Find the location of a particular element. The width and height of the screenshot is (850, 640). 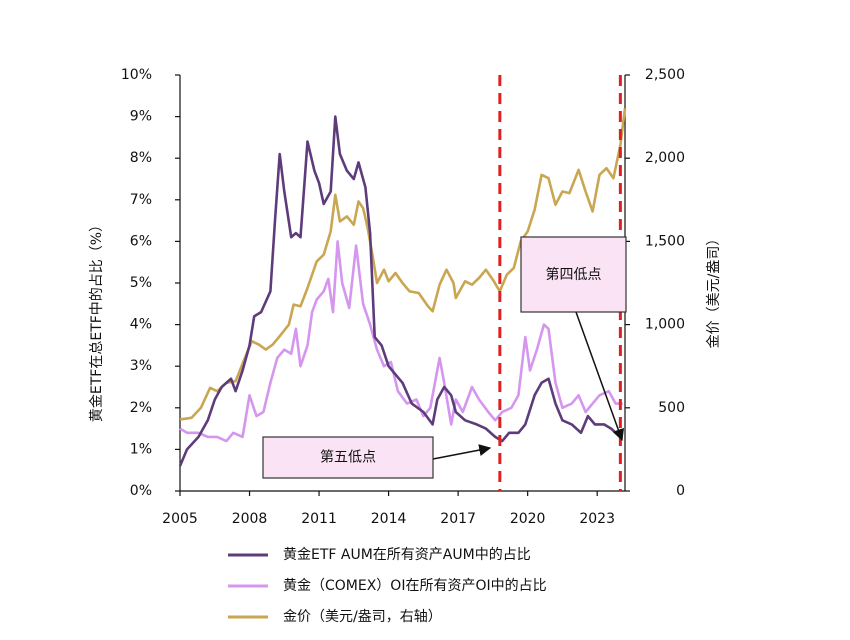

y-tick-label: 7% is located at coordinates (141, 200).